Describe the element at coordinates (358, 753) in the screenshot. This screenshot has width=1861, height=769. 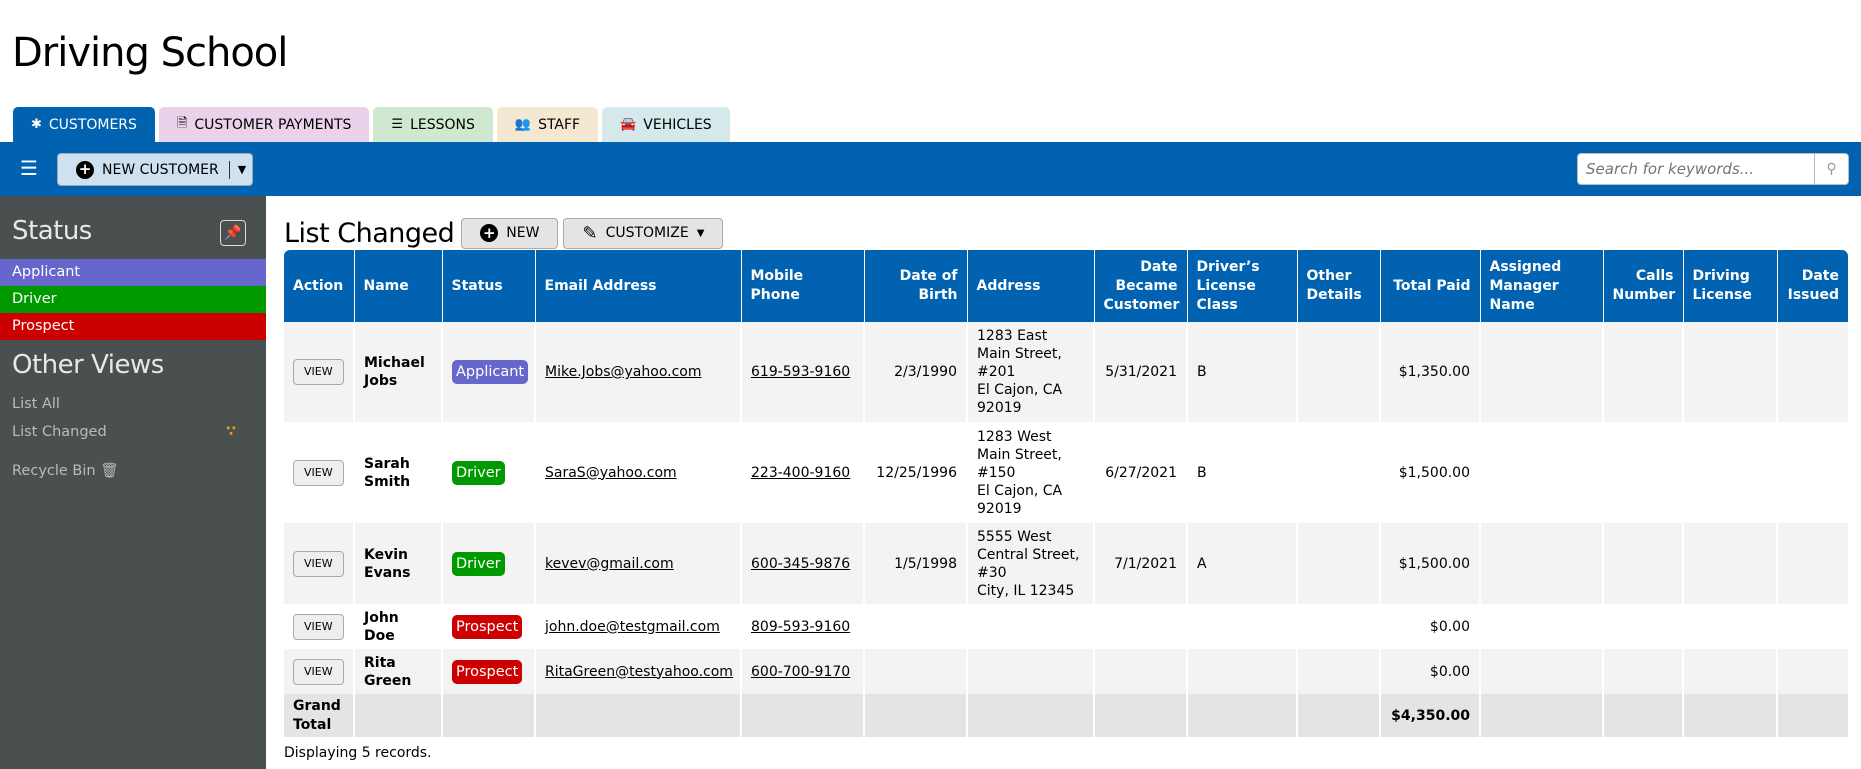
I see `record-count: Displaying 5 records.` at that location.